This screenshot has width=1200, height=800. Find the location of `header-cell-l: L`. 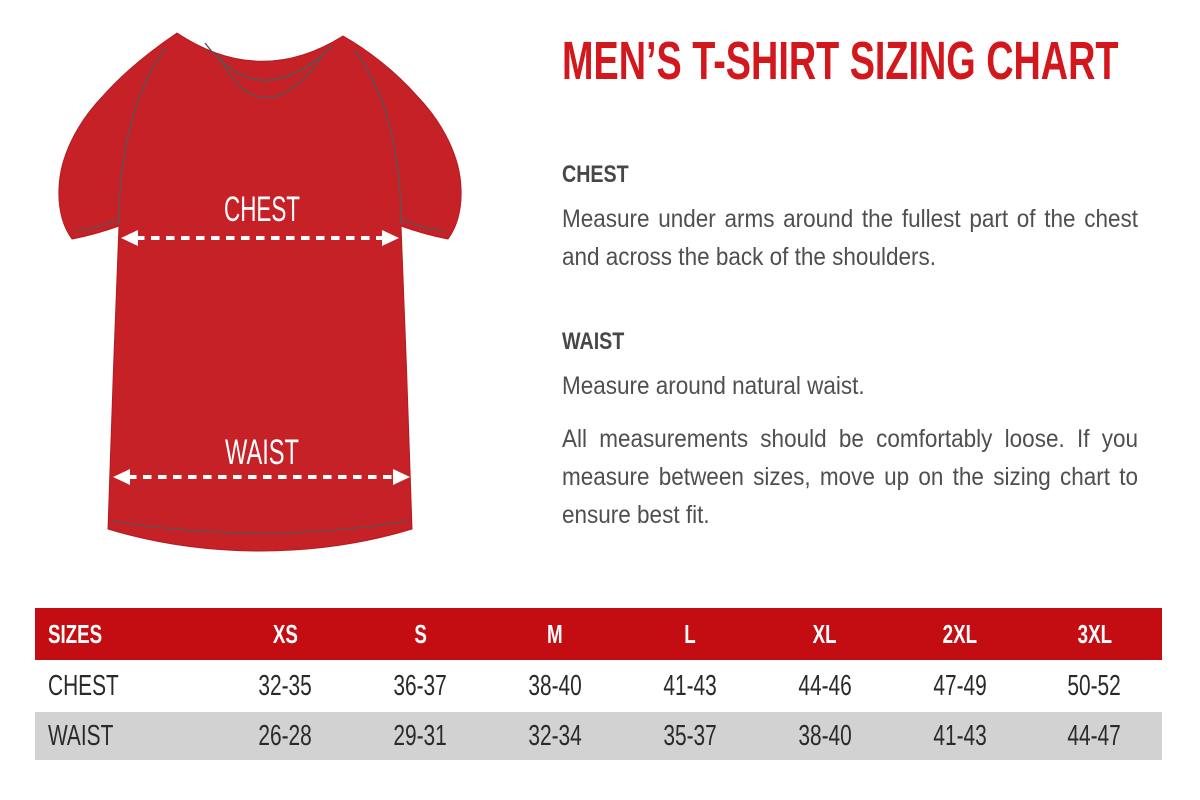

header-cell-l: L is located at coordinates (690, 633).